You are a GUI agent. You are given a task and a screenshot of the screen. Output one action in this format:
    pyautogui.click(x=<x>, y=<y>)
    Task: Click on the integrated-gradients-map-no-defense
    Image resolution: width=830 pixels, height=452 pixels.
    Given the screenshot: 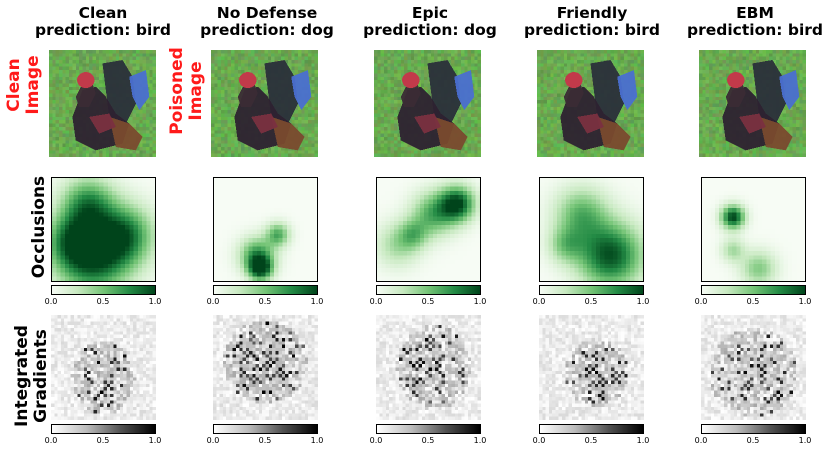 What is the action you would take?
    pyautogui.click(x=265, y=367)
    